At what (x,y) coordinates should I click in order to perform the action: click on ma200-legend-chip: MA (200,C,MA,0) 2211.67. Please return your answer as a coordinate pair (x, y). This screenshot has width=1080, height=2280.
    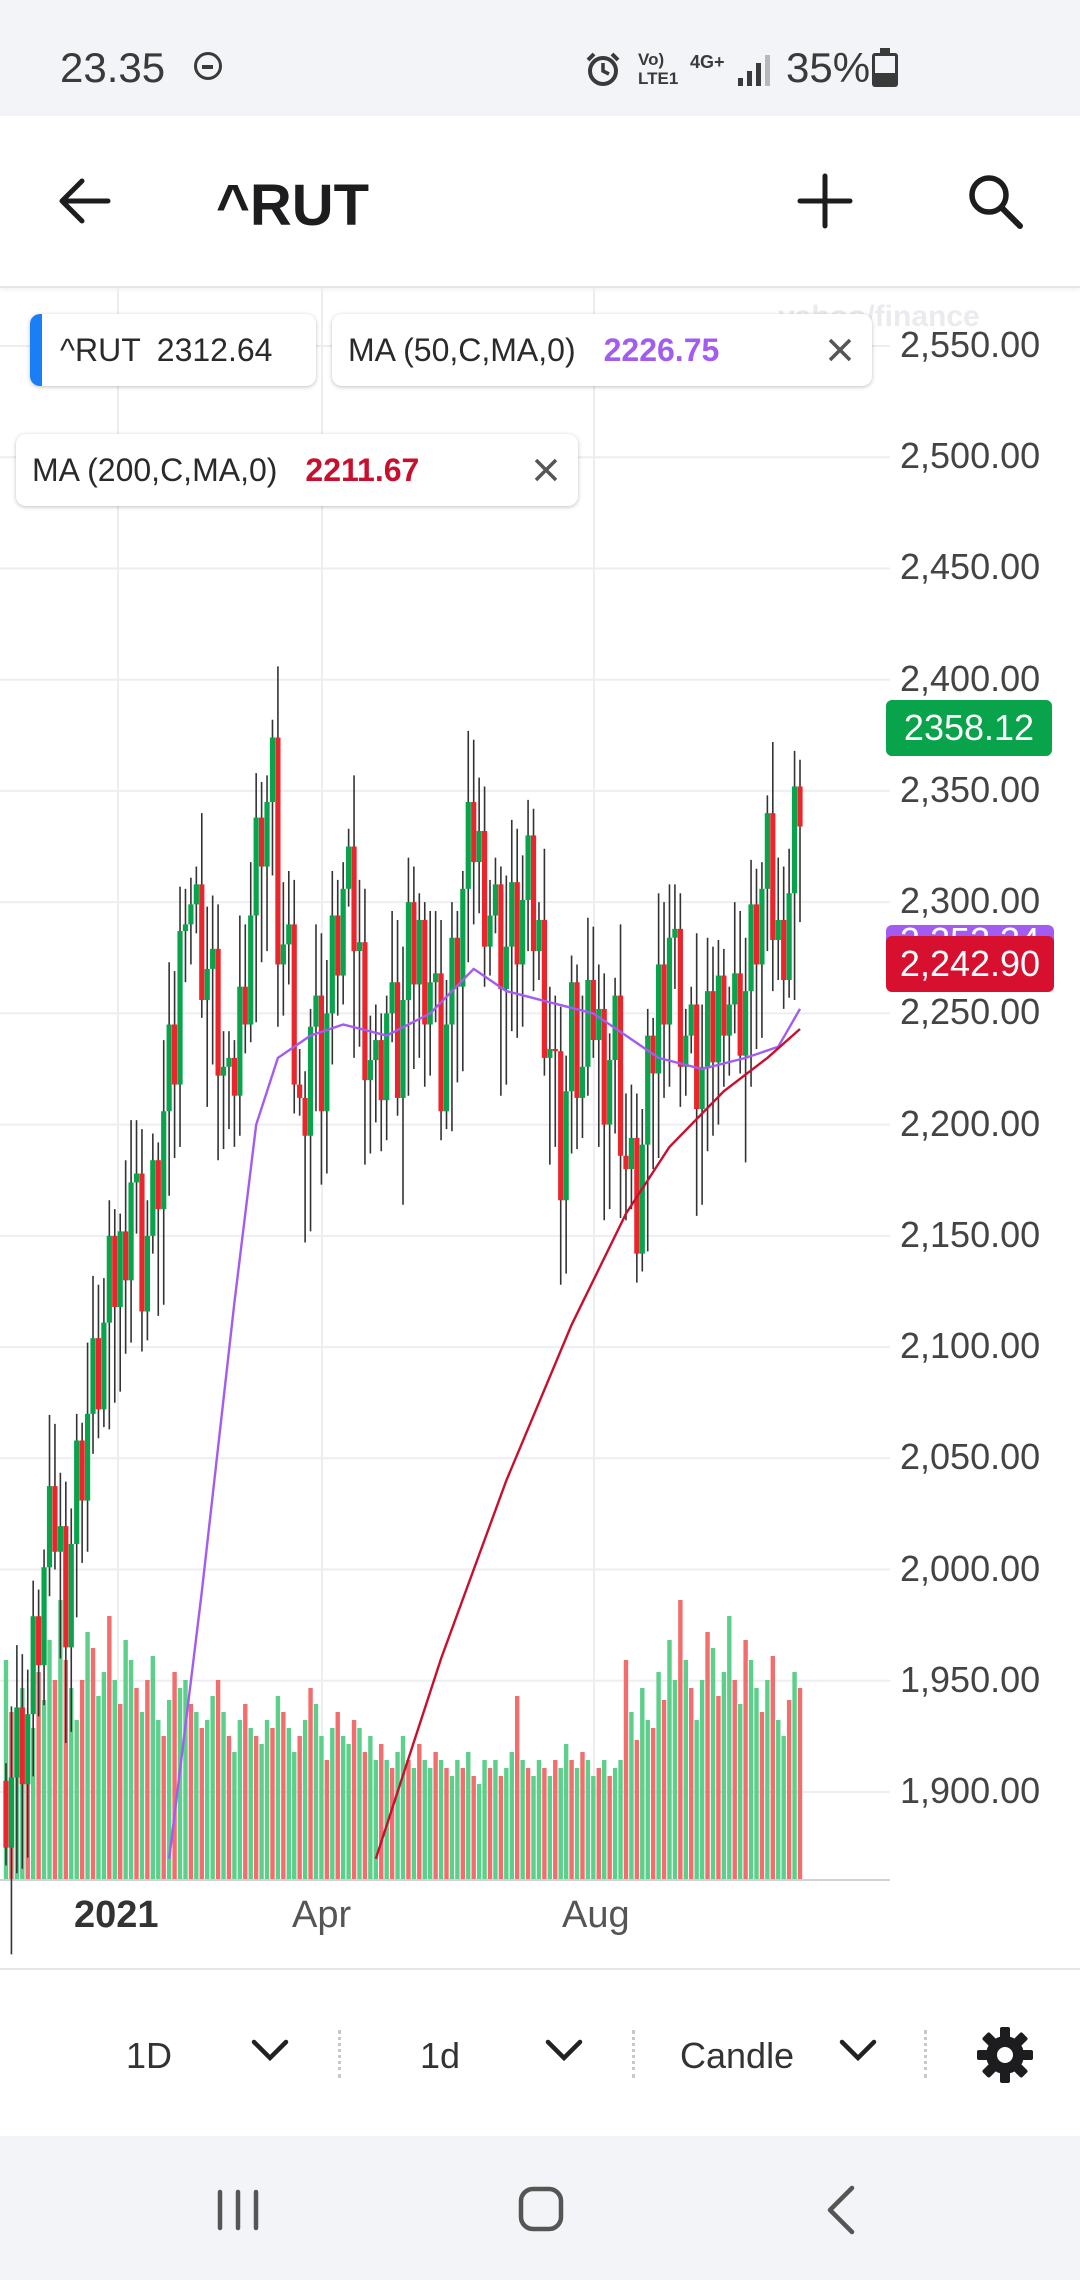
    Looking at the image, I should click on (297, 470).